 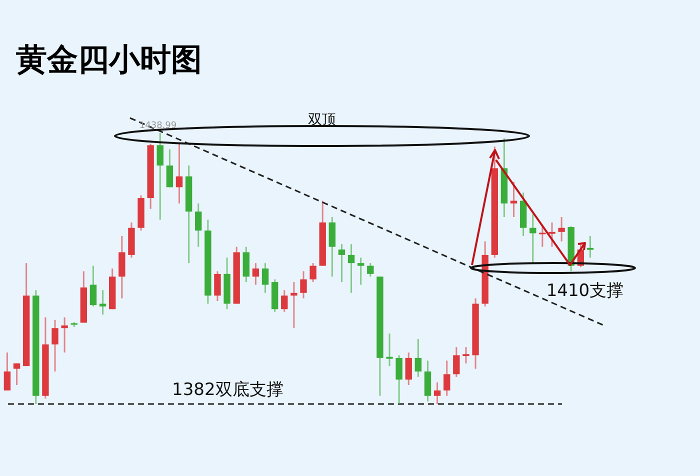 What do you see at coordinates (585, 291) in the screenshot?
I see `annotation: 1410支撑` at bounding box center [585, 291].